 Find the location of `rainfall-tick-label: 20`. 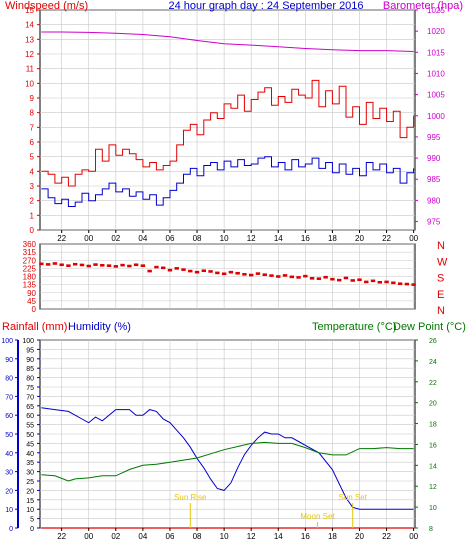

rainfall-tick-label: 20 is located at coordinates (9, 491).